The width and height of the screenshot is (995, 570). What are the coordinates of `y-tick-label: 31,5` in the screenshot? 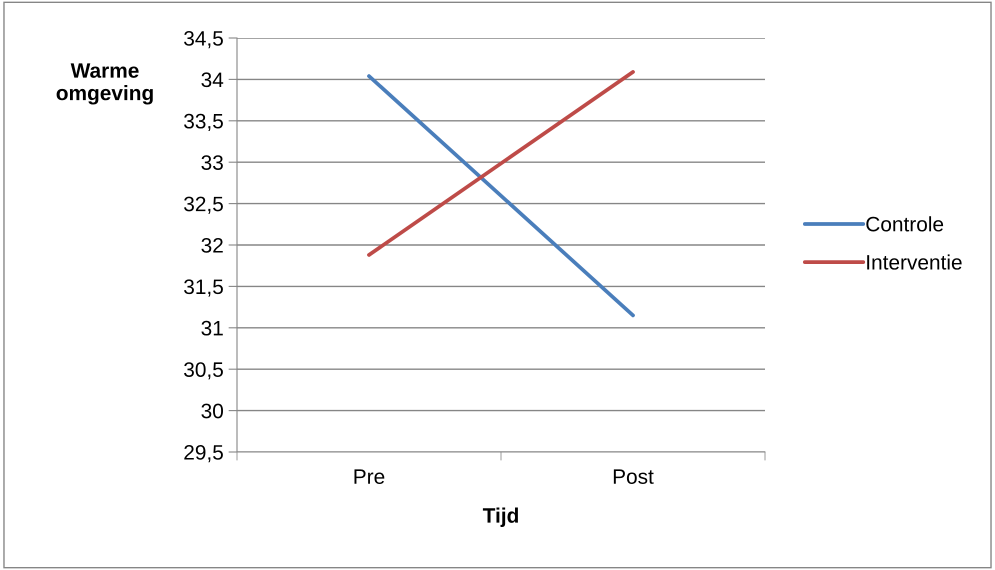 It's located at (203, 288).